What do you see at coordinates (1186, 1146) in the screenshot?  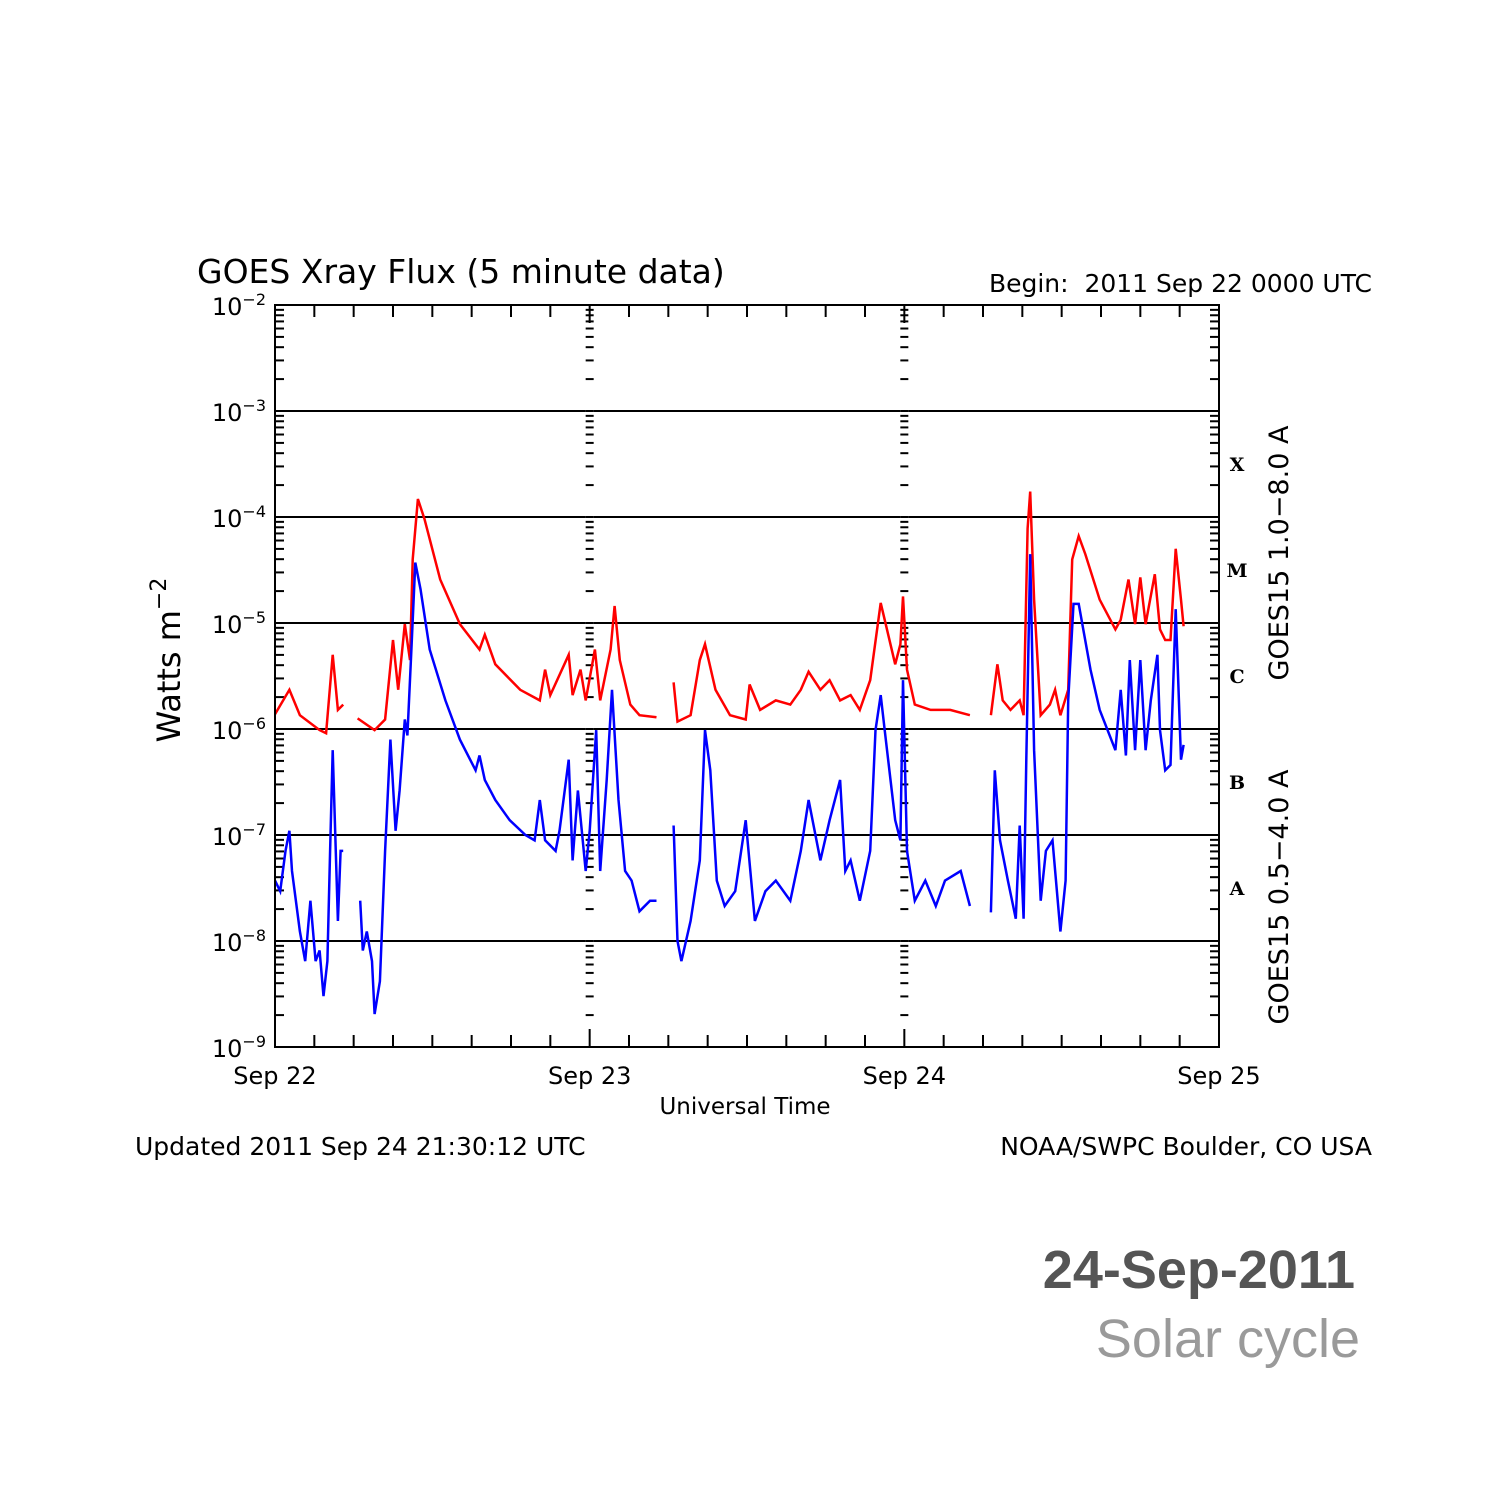 I see `source-credit: NOAA/SWPC Boulder, CO USA` at bounding box center [1186, 1146].